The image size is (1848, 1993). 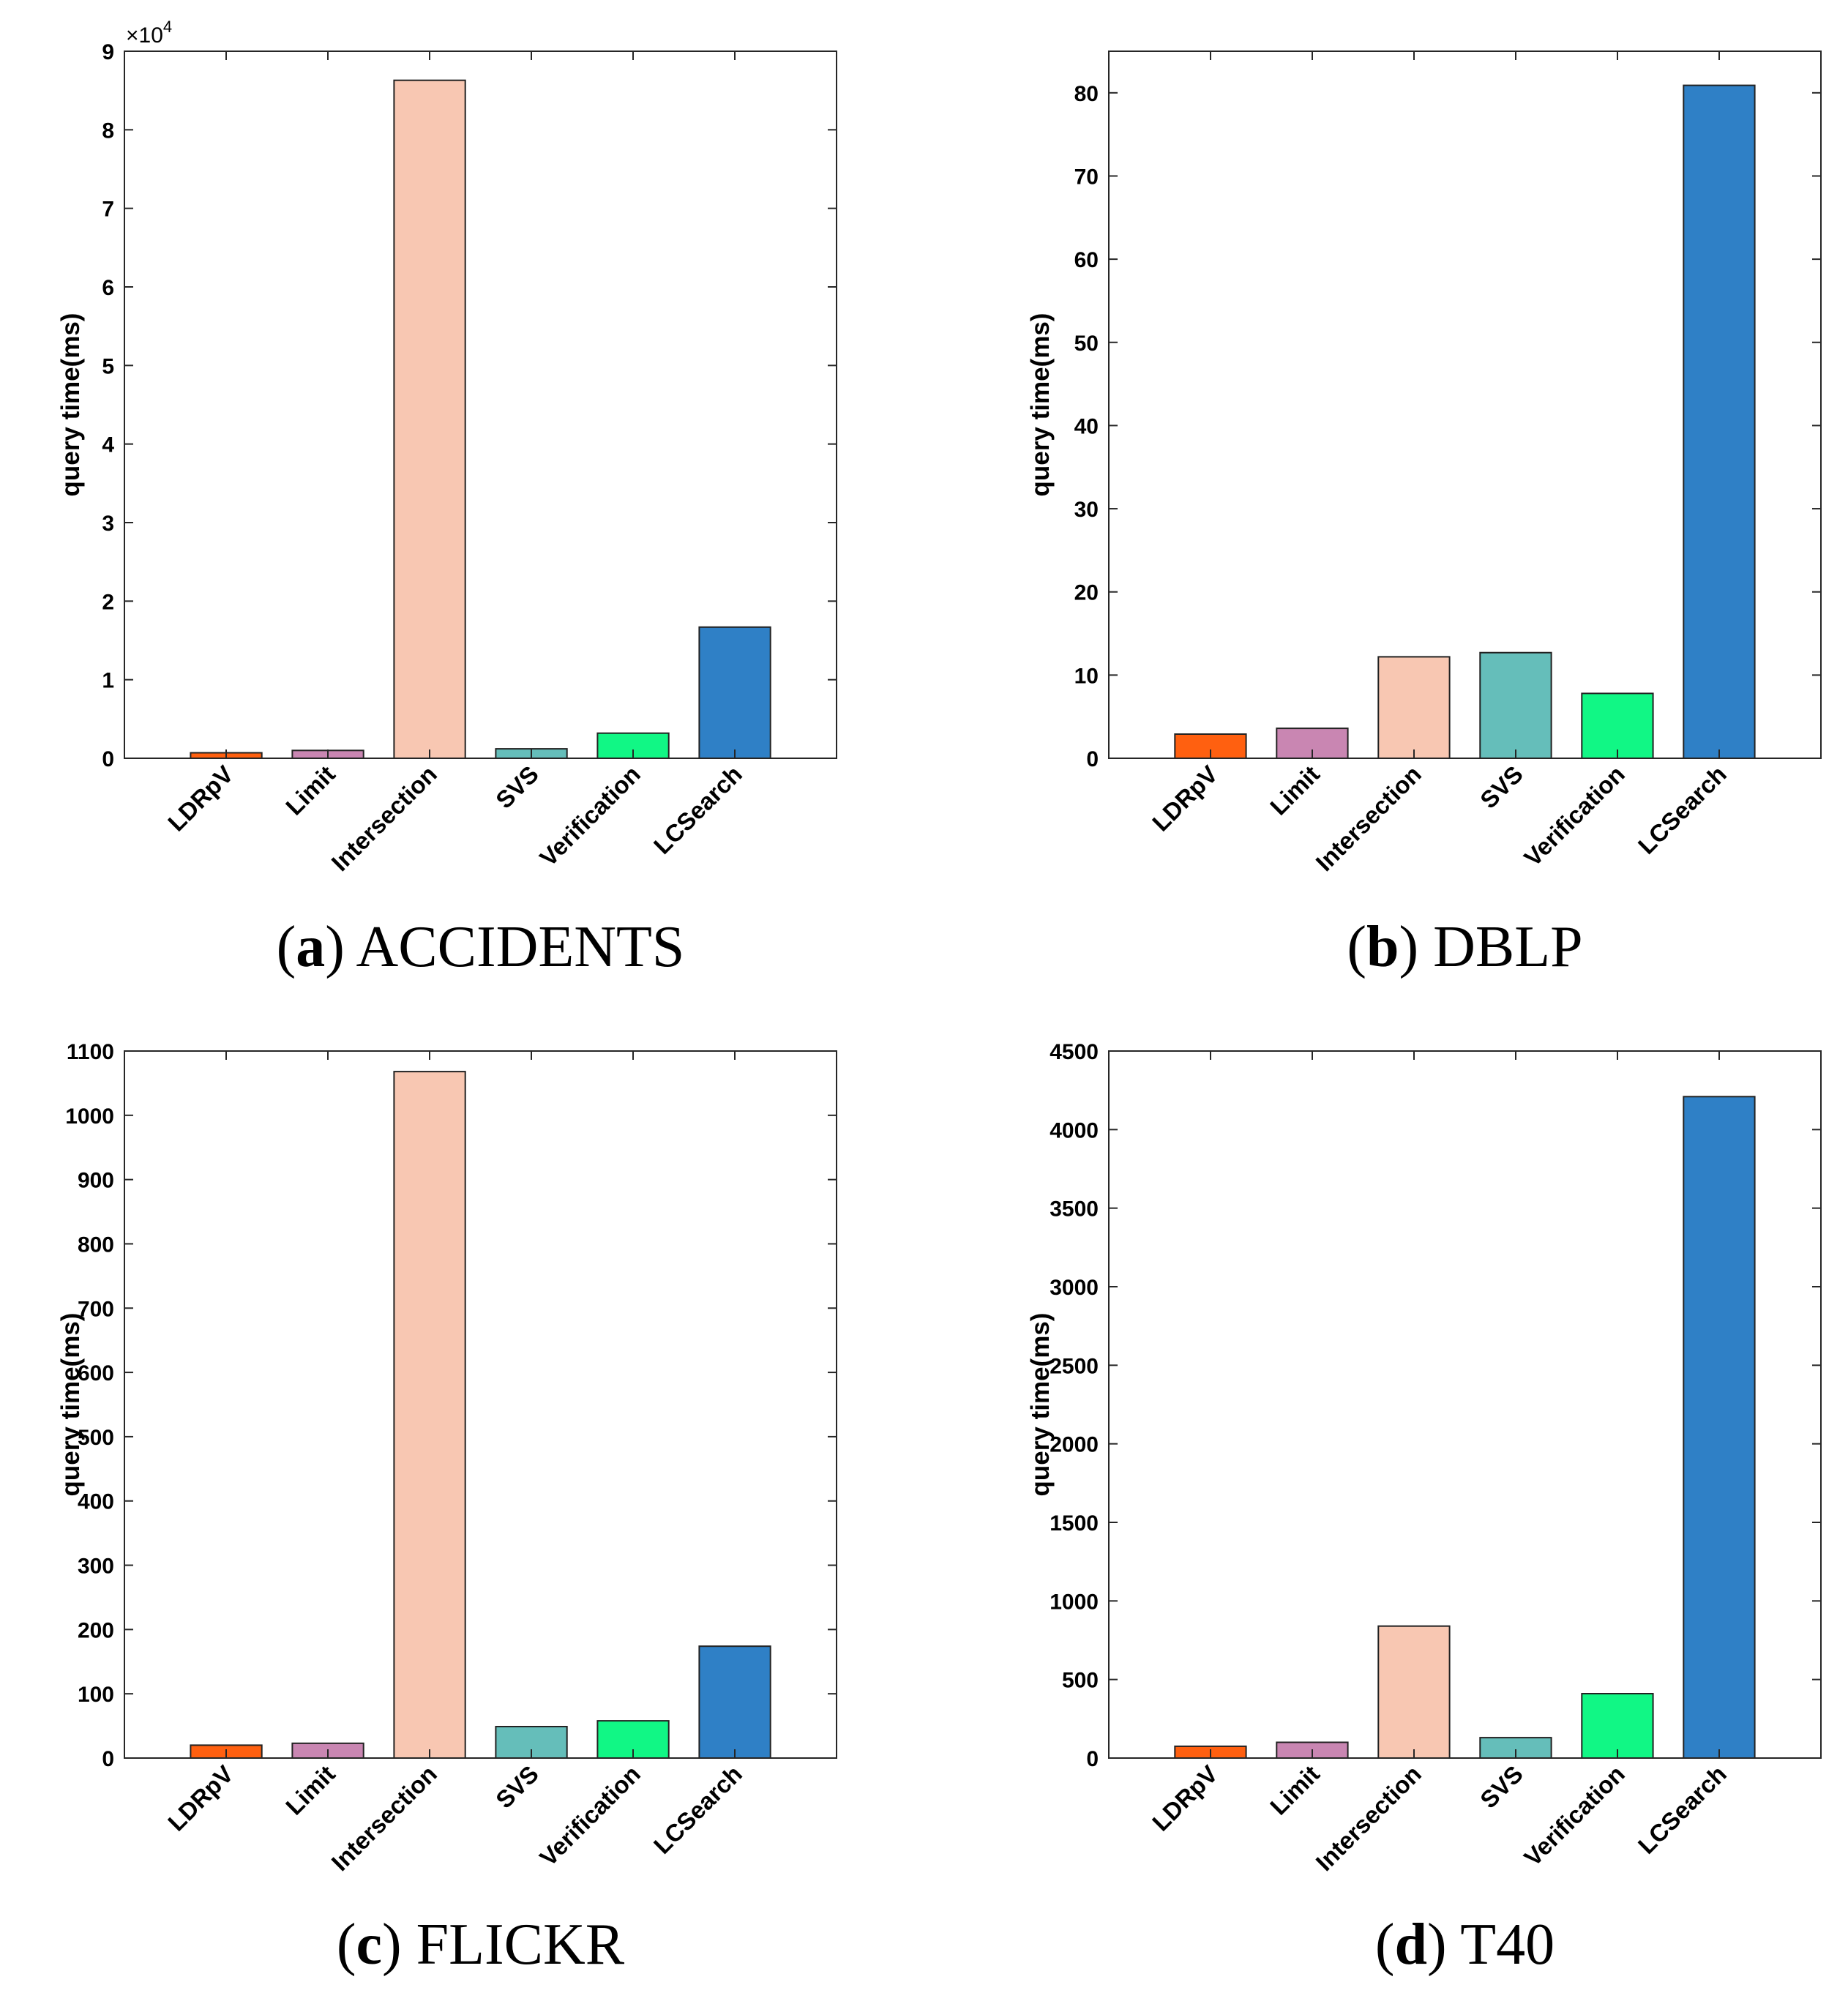 What do you see at coordinates (1074, 1130) in the screenshot?
I see `y-tick-label: 4000` at bounding box center [1074, 1130].